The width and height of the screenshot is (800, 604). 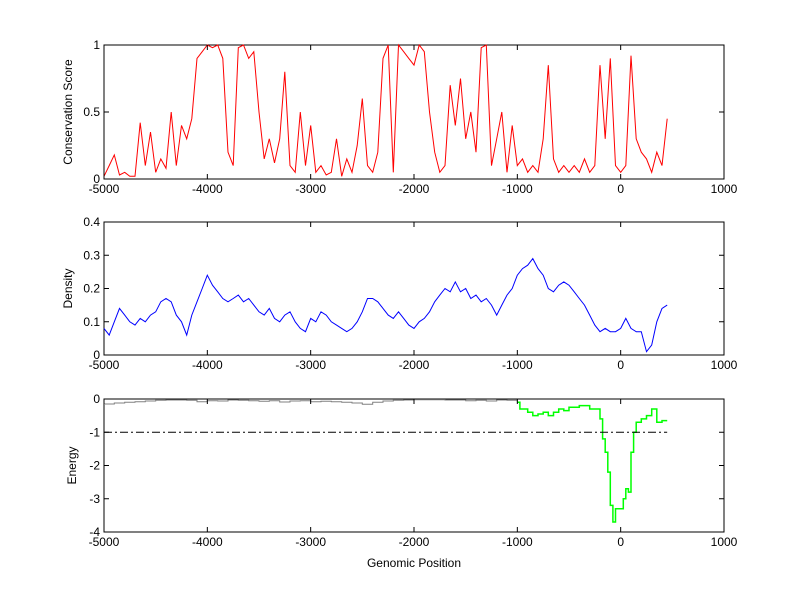 What do you see at coordinates (91, 289) in the screenshot?
I see `y-tick-label: 0.2` at bounding box center [91, 289].